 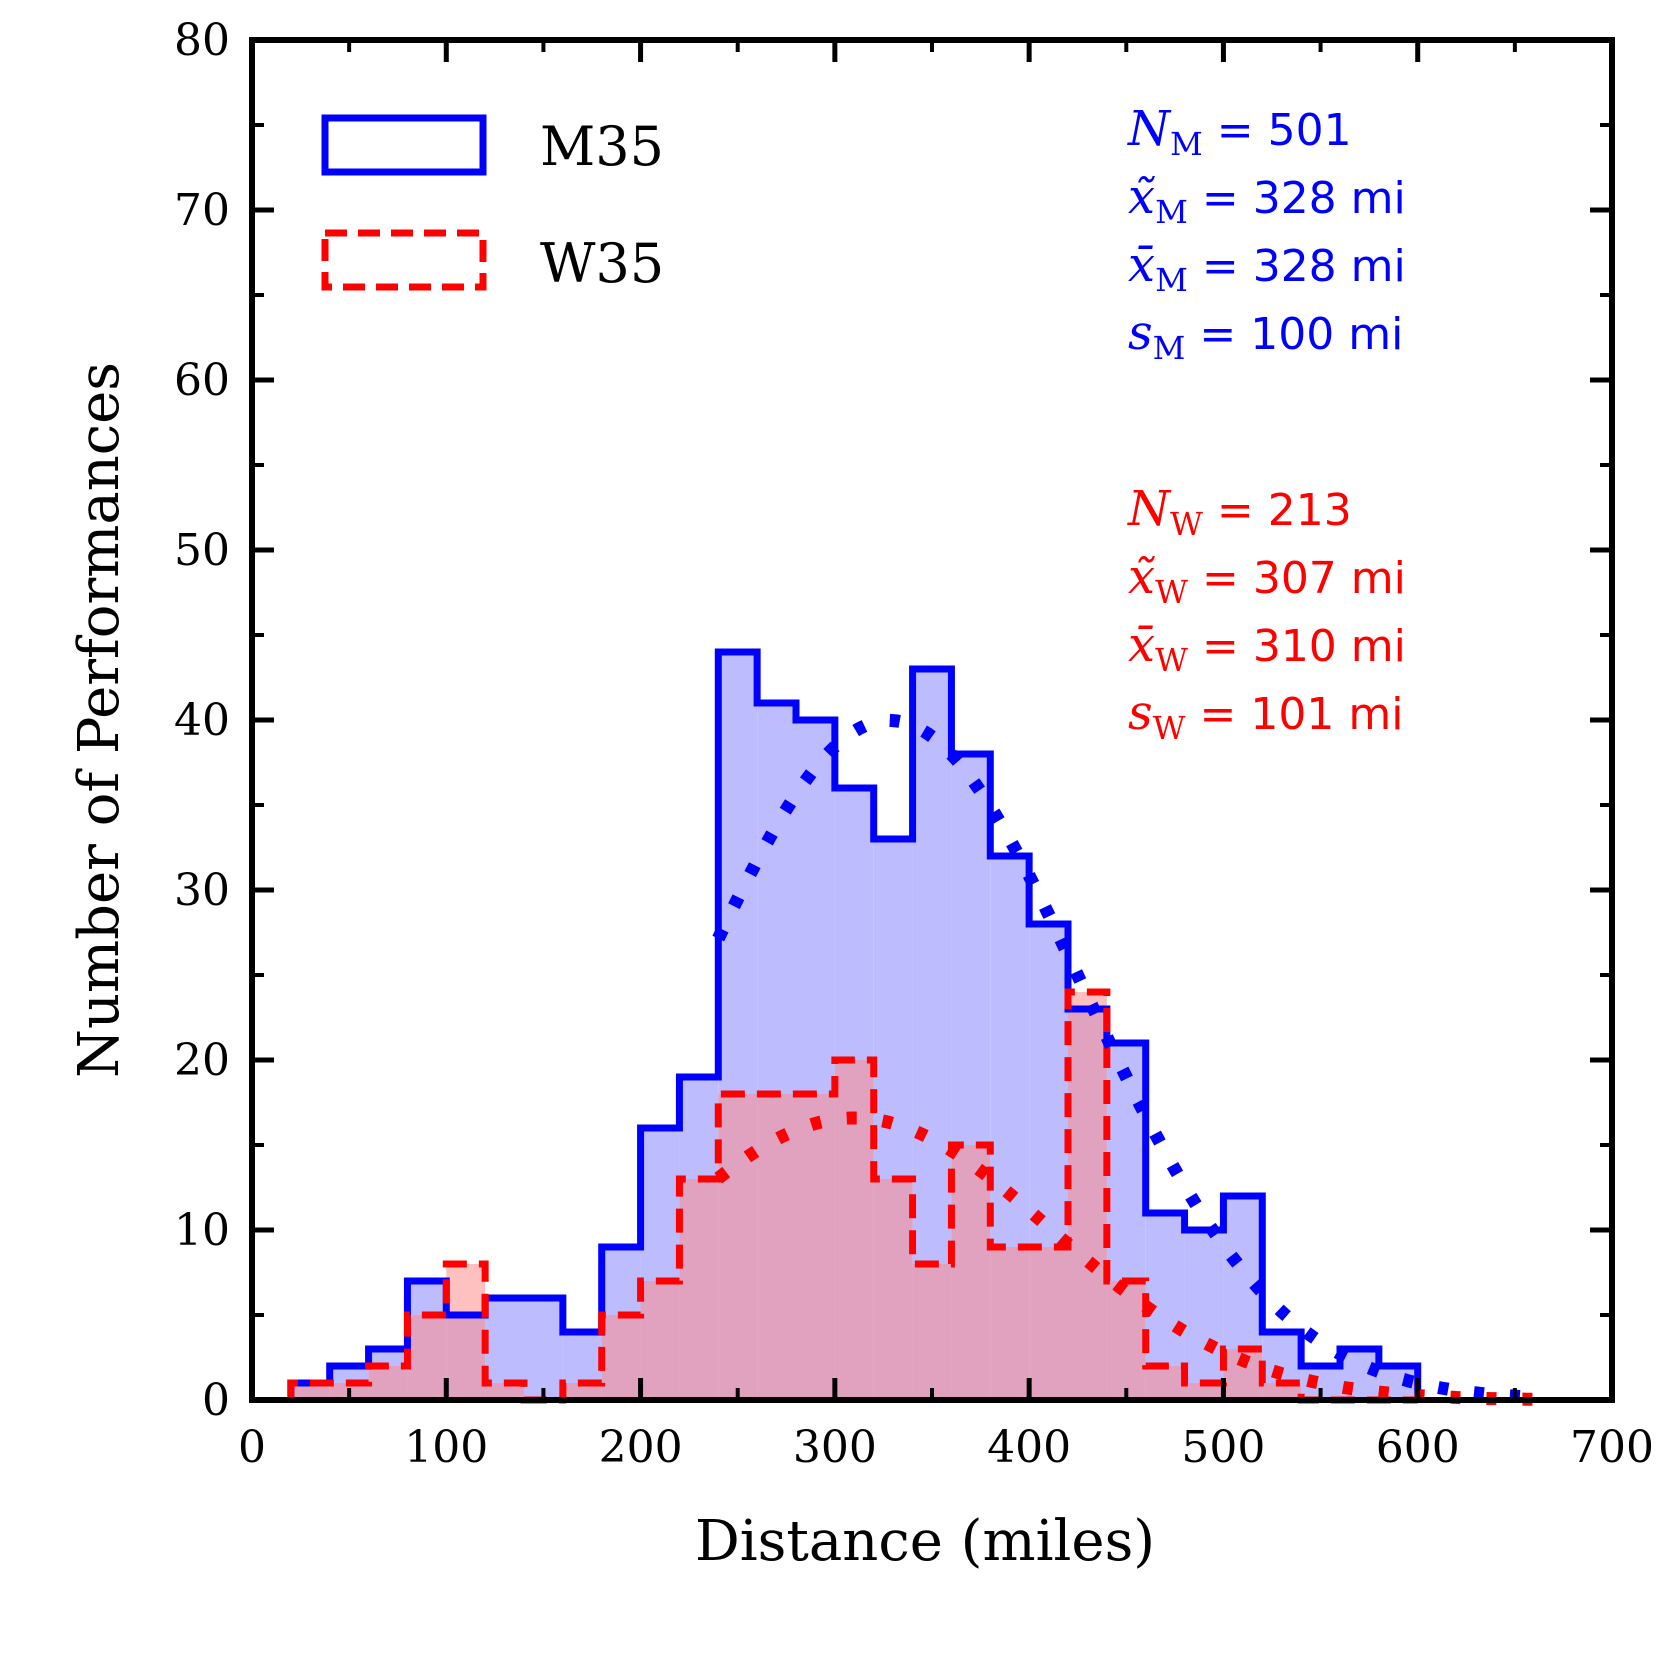 I want to click on y-tick-label: 50, so click(x=202, y=550).